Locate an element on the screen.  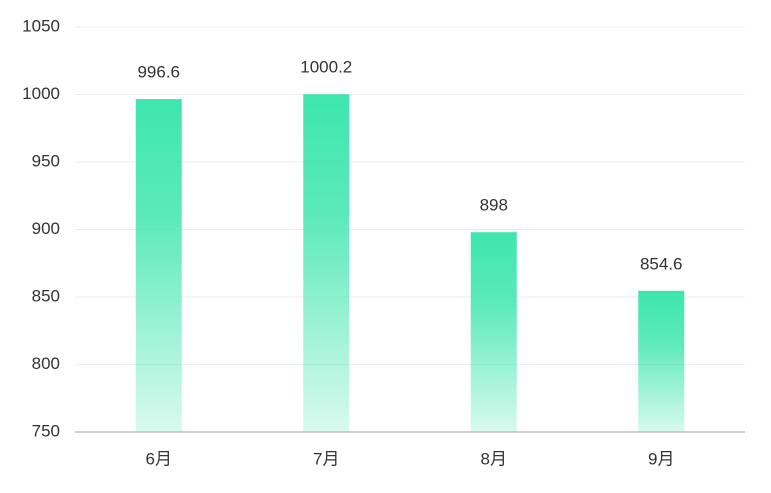
y-tick-label: 1050 is located at coordinates (41, 25).